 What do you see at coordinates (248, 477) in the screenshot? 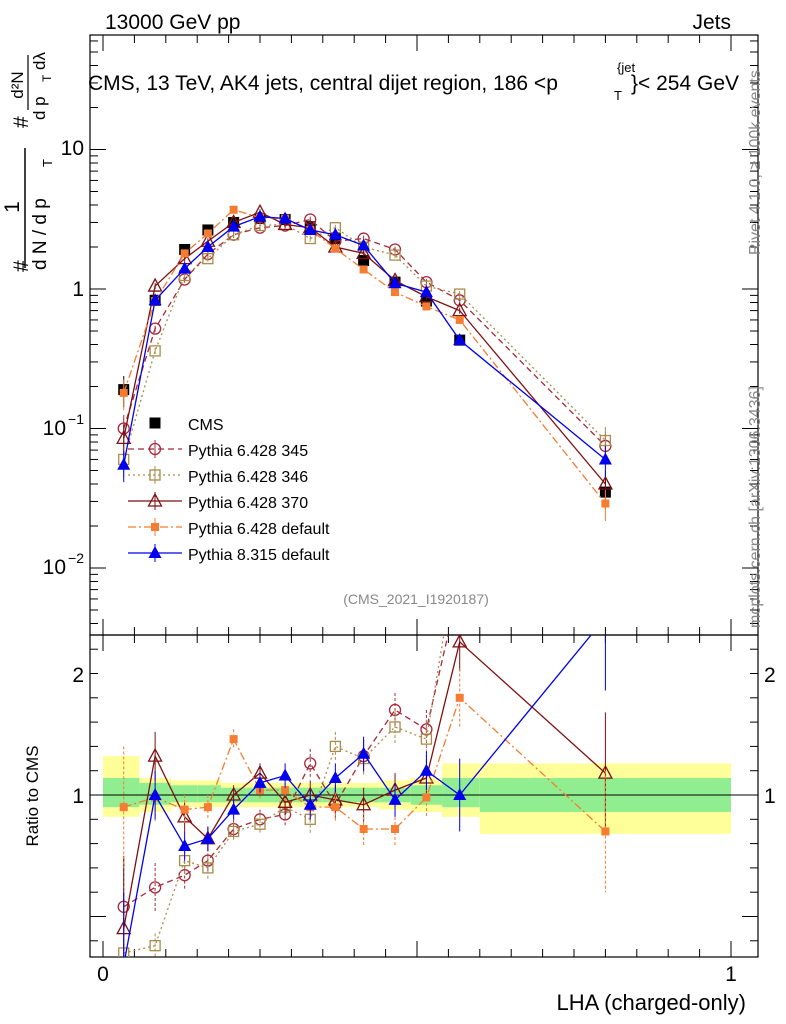
I see `legend-label-pythia6-346: Pythia 6.428 346` at bounding box center [248, 477].